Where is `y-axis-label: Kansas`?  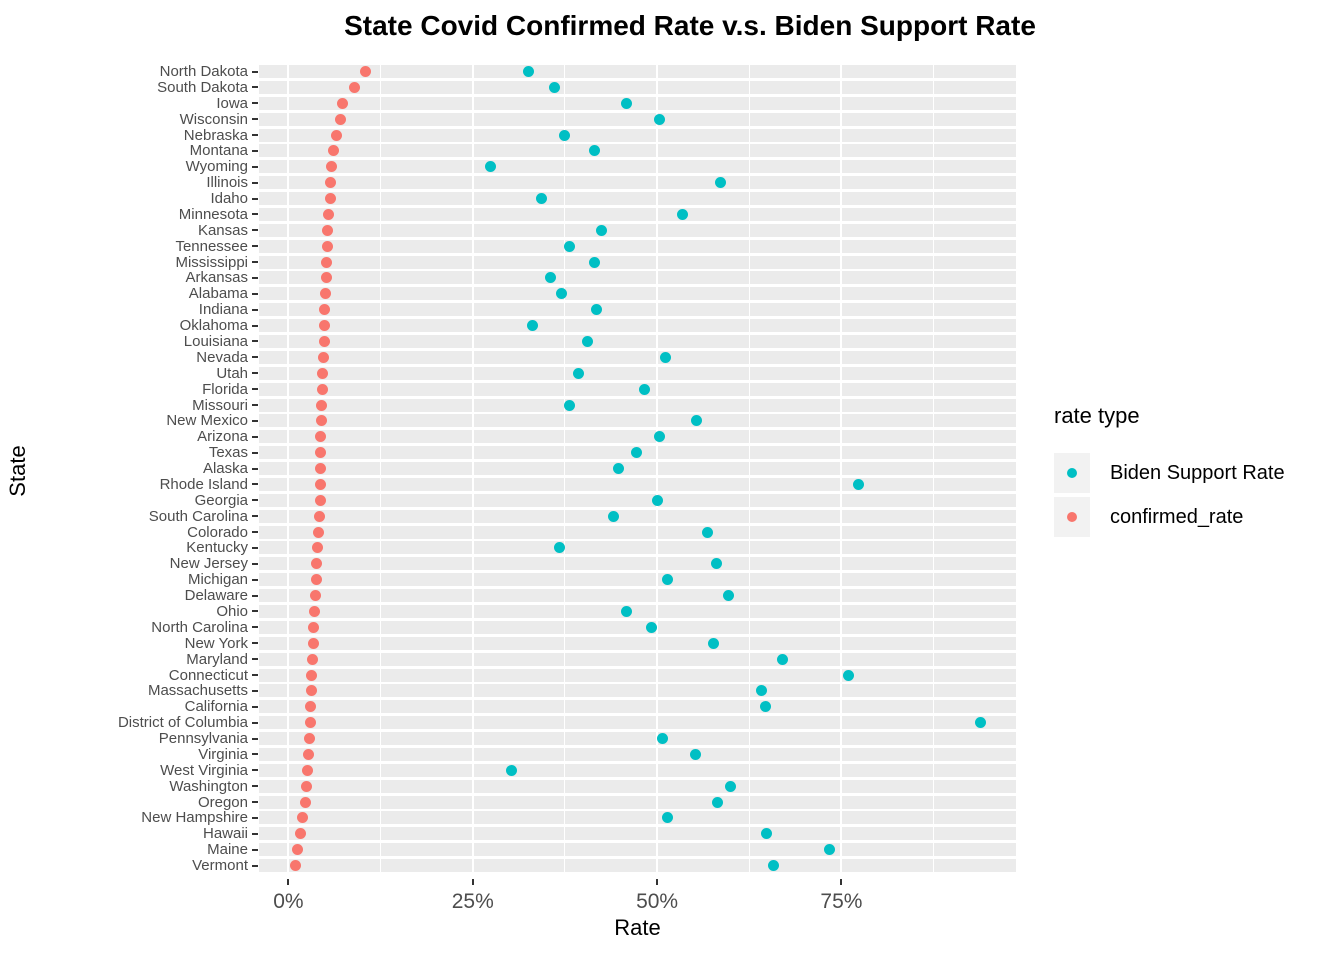 y-axis-label: Kansas is located at coordinates (222, 230).